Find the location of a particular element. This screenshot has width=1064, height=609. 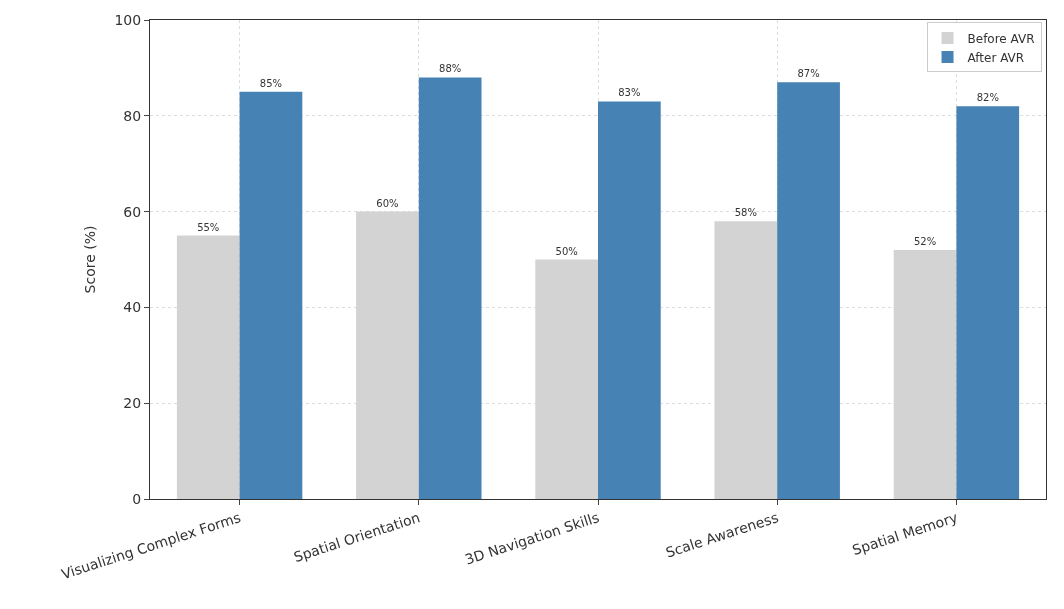

data-label: 87% is located at coordinates (808, 74).